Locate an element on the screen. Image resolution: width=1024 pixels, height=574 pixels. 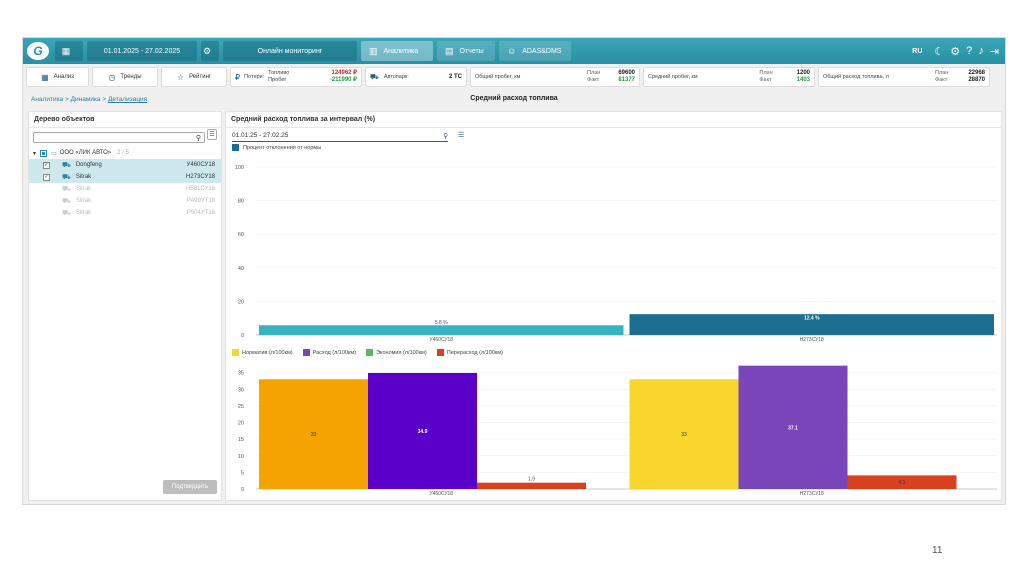
y-tick-label: 10 is located at coordinates (241, 457).